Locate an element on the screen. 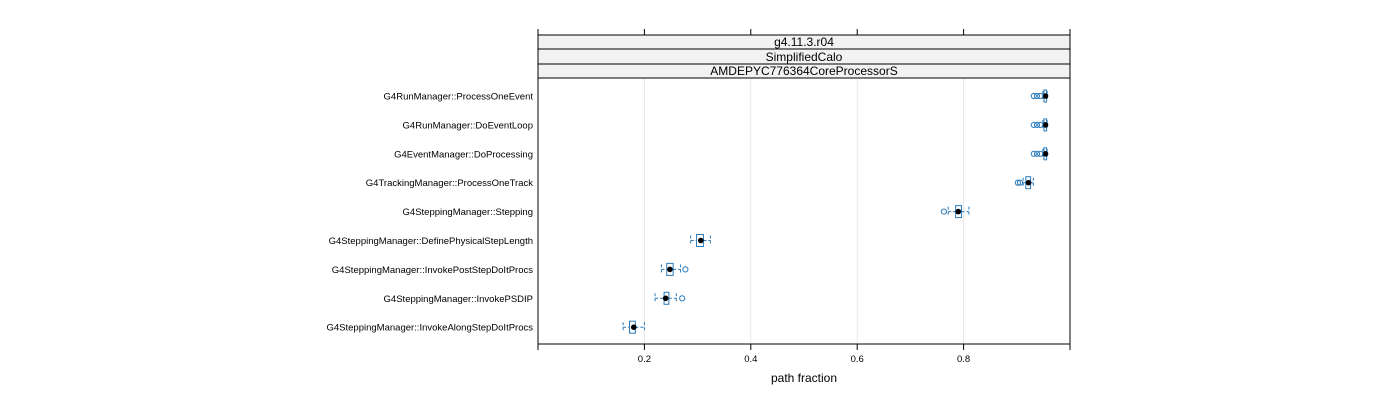  x-tick-label-1: 0.4 is located at coordinates (750, 359).